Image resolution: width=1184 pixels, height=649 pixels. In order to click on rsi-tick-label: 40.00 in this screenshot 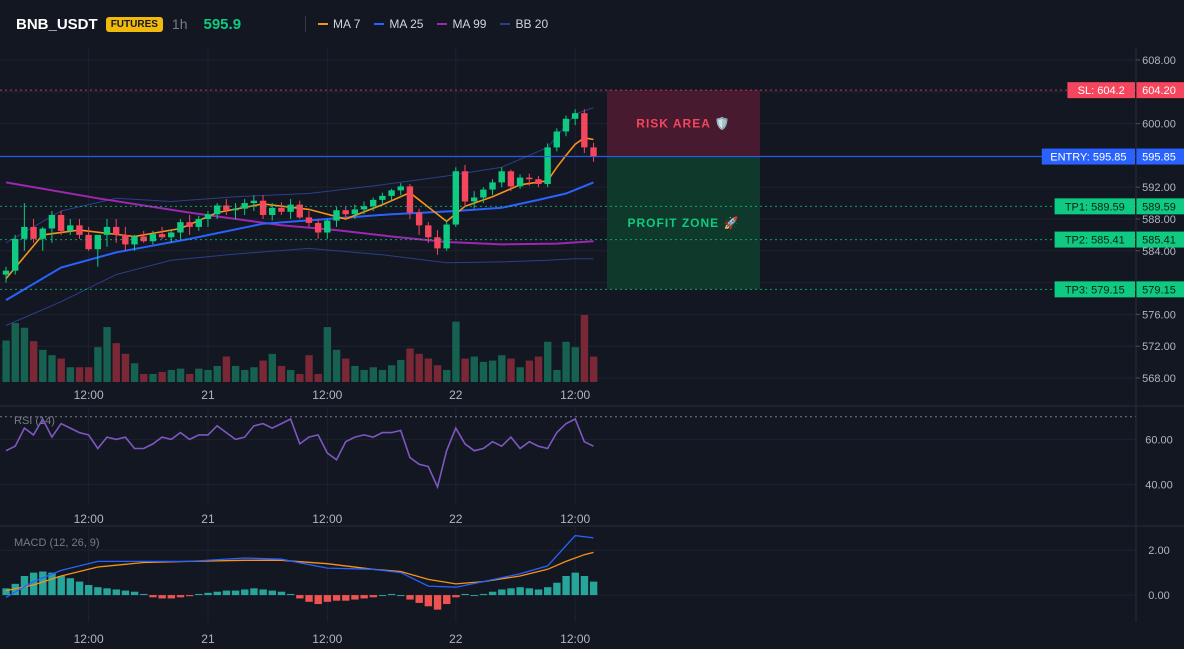, I will do `click(1159, 486)`.